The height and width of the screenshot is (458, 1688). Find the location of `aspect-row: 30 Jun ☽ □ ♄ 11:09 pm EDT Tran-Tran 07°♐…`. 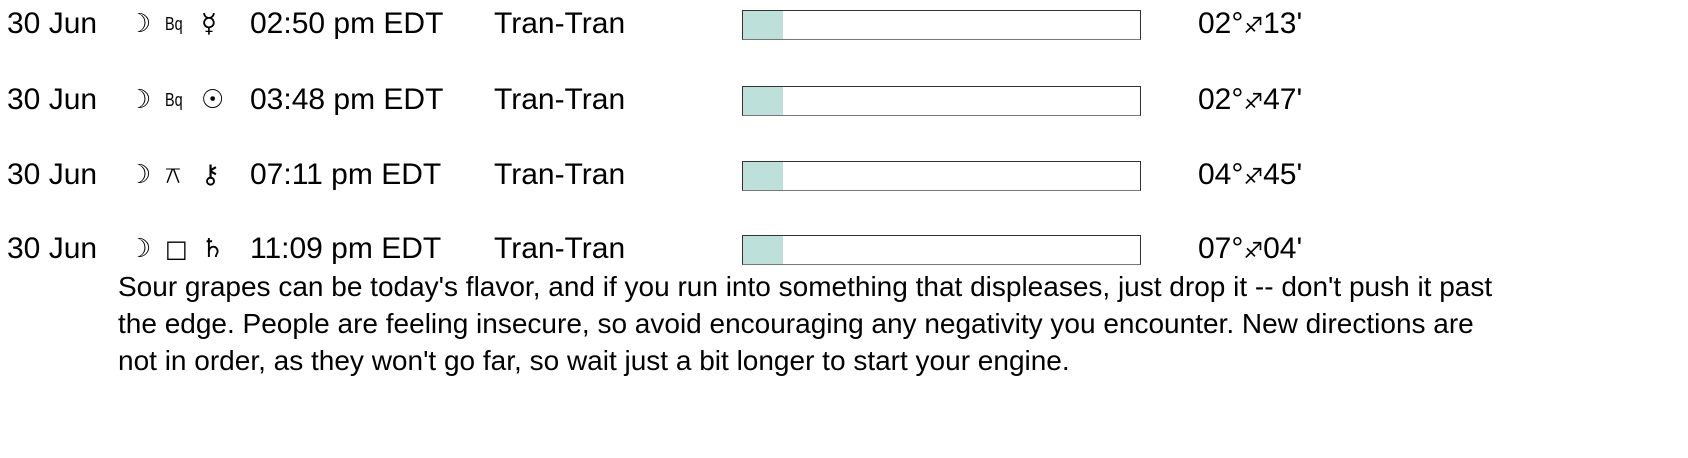

aspect-row: 30 Jun ☽ □ ♄ 11:09 pm EDT Tran-Tran 07°♐… is located at coordinates (844, 249).